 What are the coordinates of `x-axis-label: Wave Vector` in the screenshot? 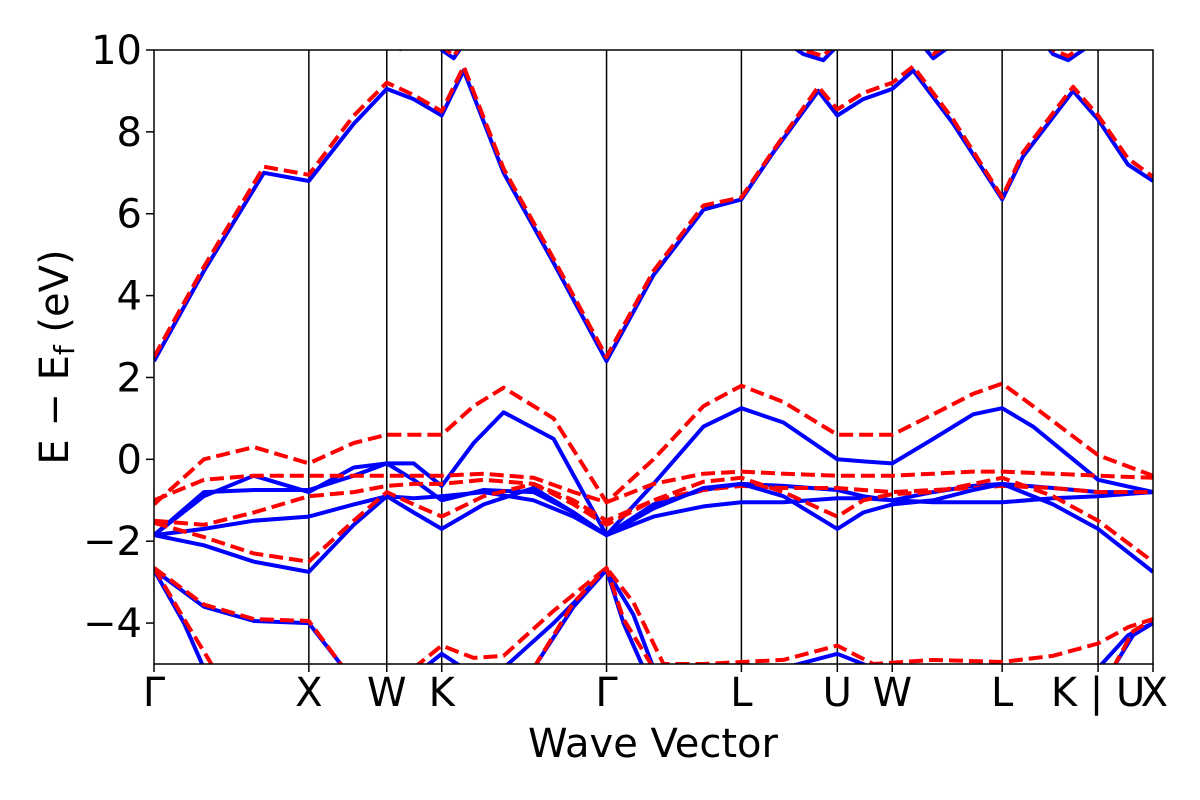 It's located at (653, 744).